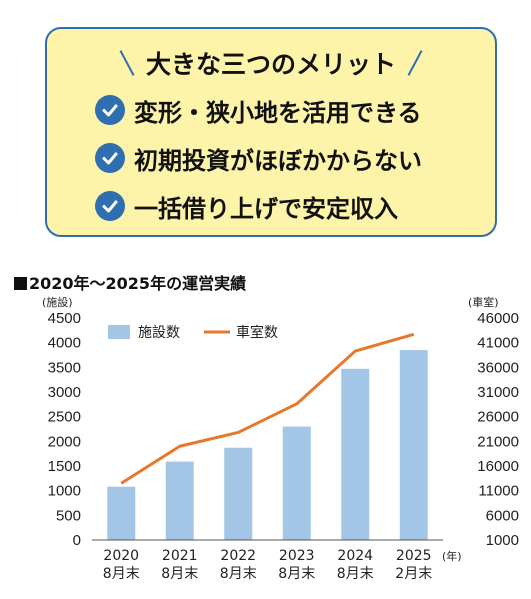 The width and height of the screenshot is (531, 599). What do you see at coordinates (498, 392) in the screenshot?
I see `right-tick-label: 31000` at bounding box center [498, 392].